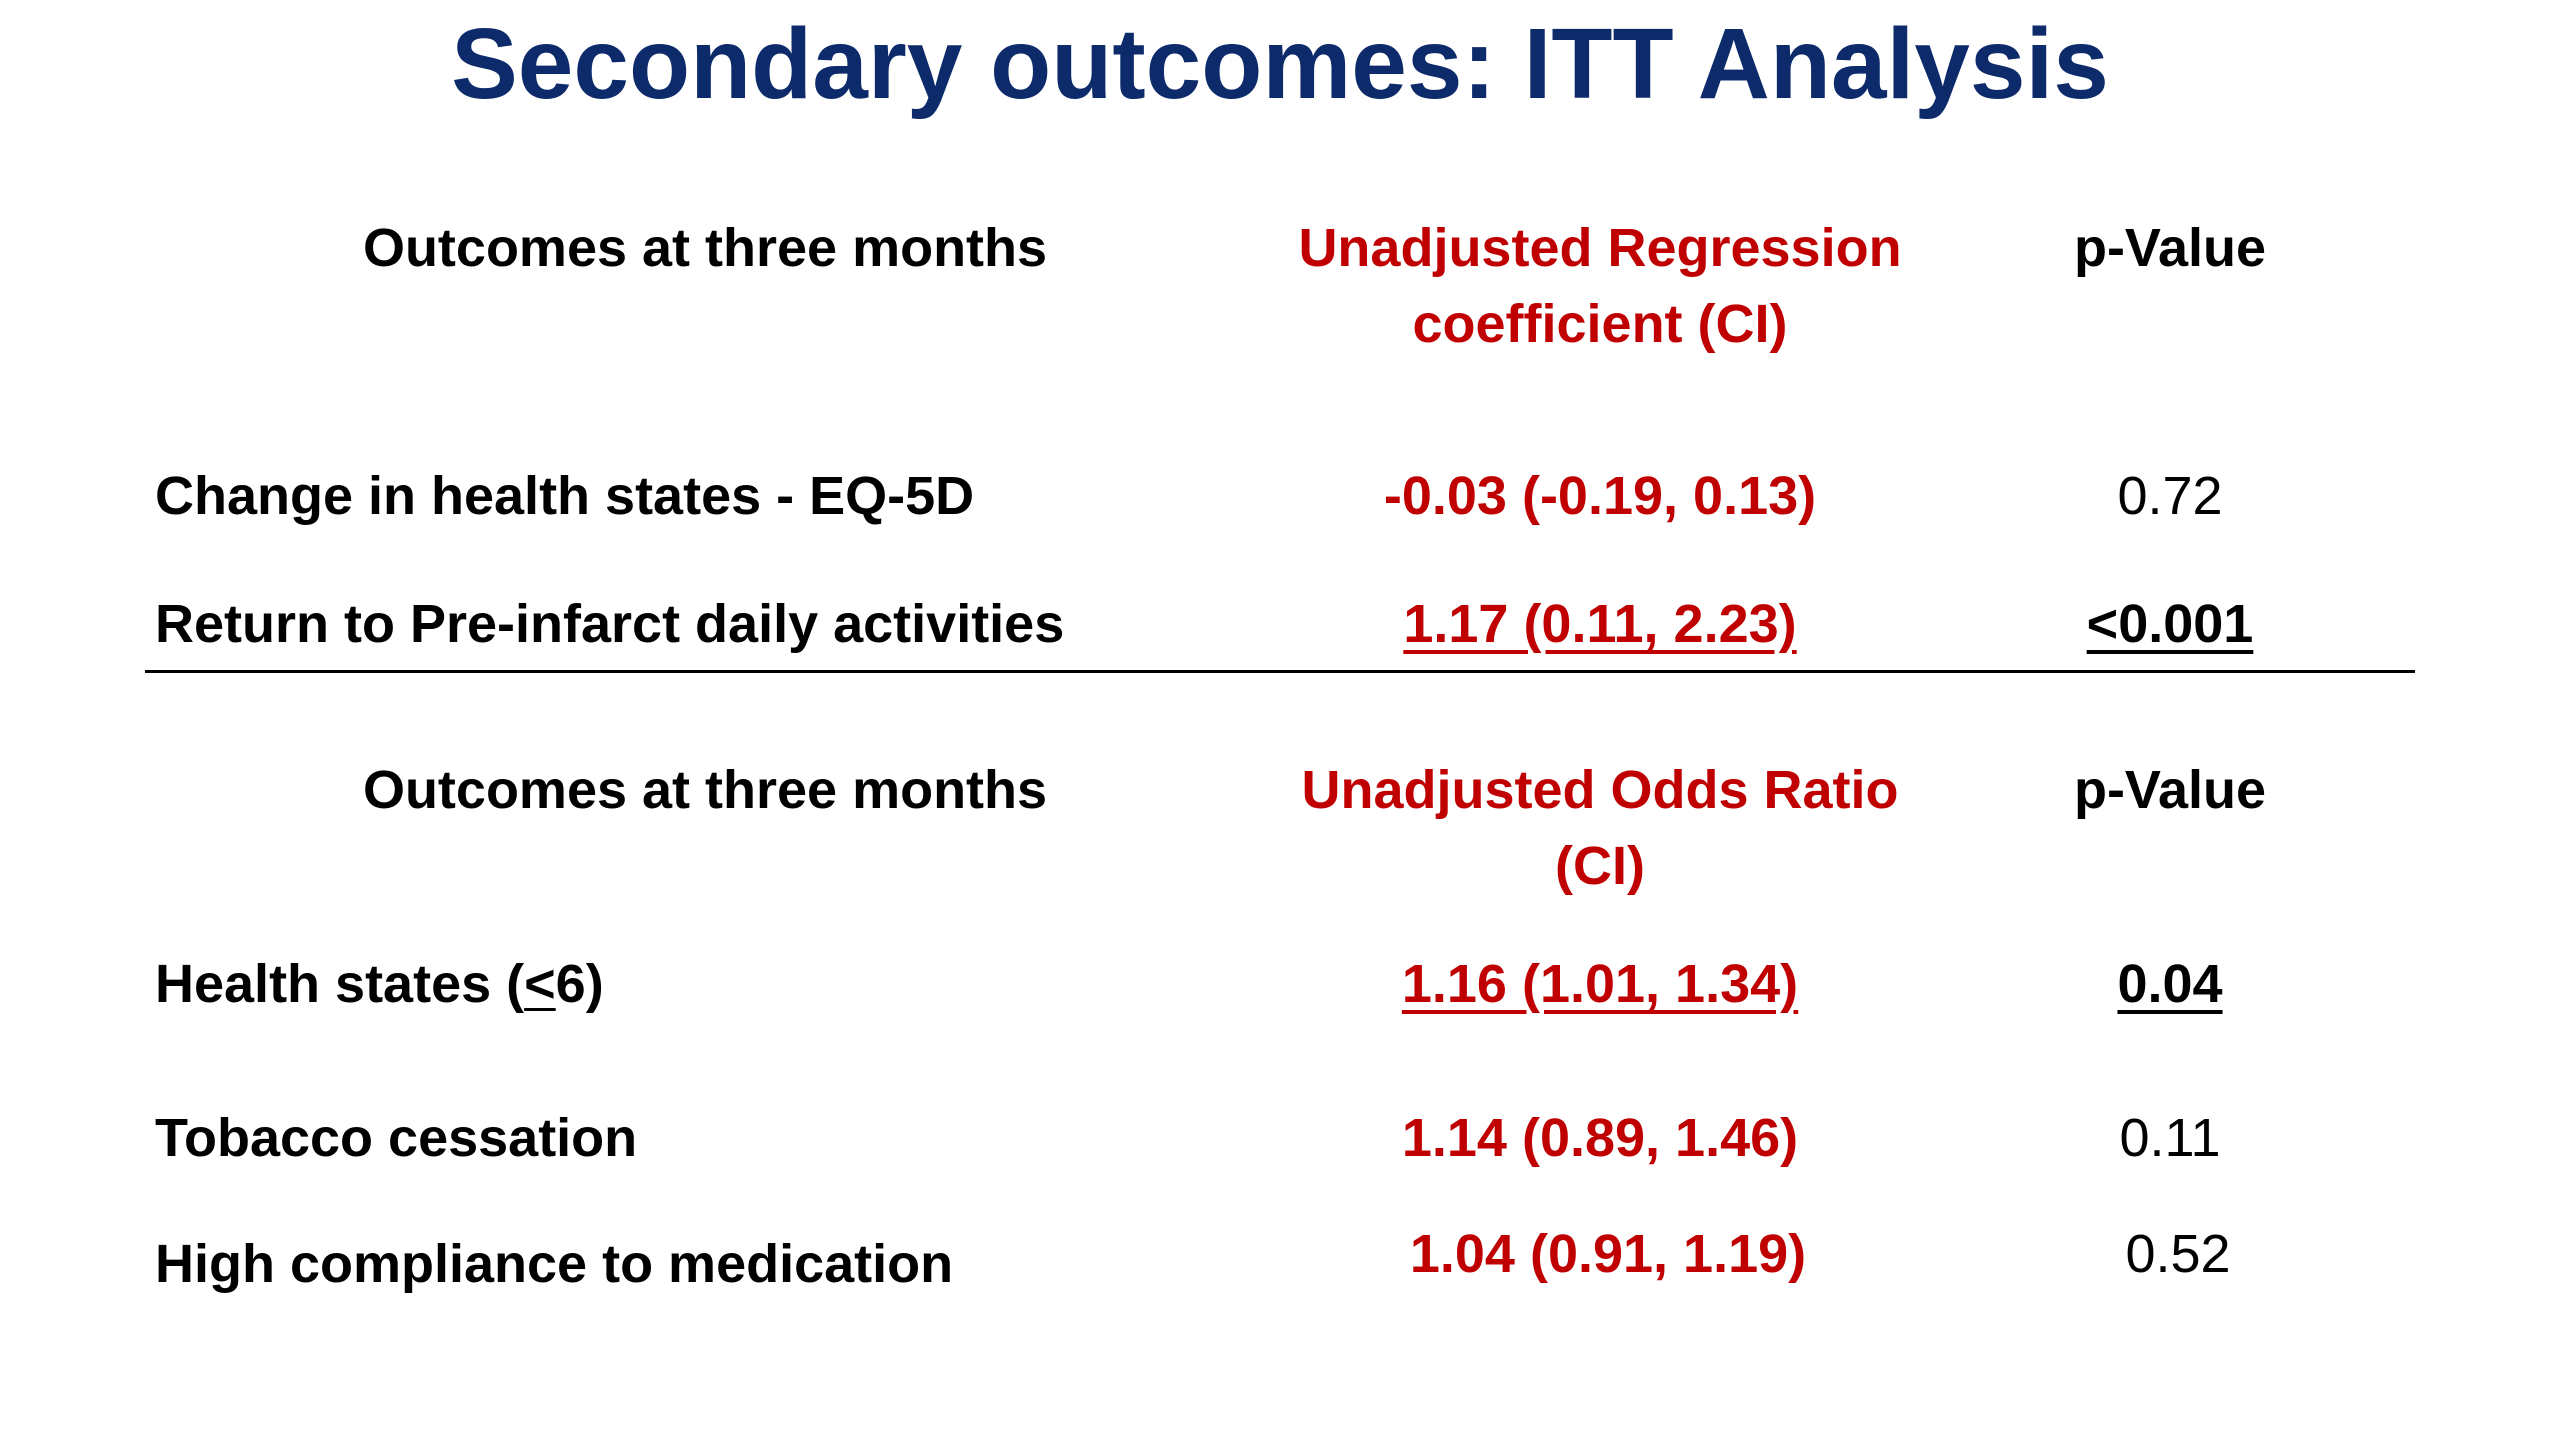  I want to click on table2-row1-pvalue: 0.04, so click(2170, 984).